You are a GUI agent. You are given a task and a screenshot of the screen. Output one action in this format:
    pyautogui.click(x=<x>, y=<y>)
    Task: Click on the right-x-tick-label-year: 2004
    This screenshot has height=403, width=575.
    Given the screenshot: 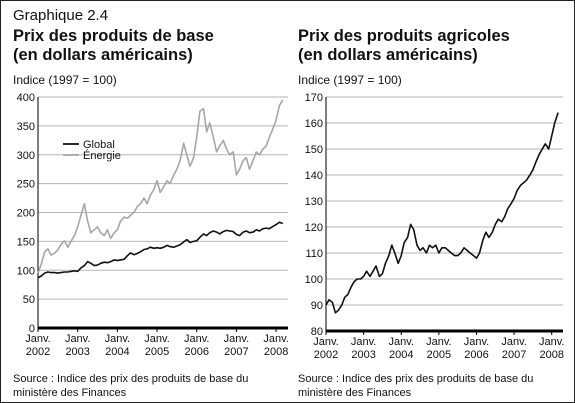 What is the action you would take?
    pyautogui.click(x=401, y=355)
    